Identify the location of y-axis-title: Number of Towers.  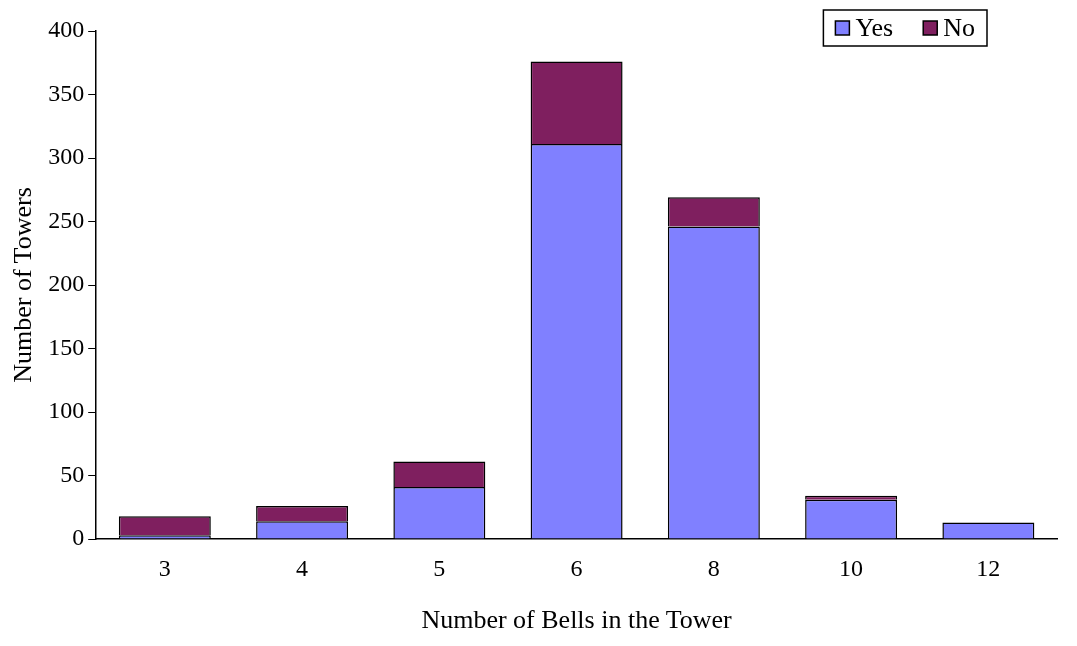
(23, 285).